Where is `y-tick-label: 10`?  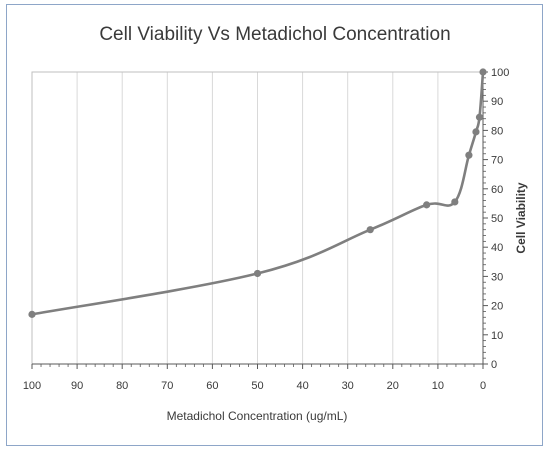
y-tick-label: 10 is located at coordinates (497, 336).